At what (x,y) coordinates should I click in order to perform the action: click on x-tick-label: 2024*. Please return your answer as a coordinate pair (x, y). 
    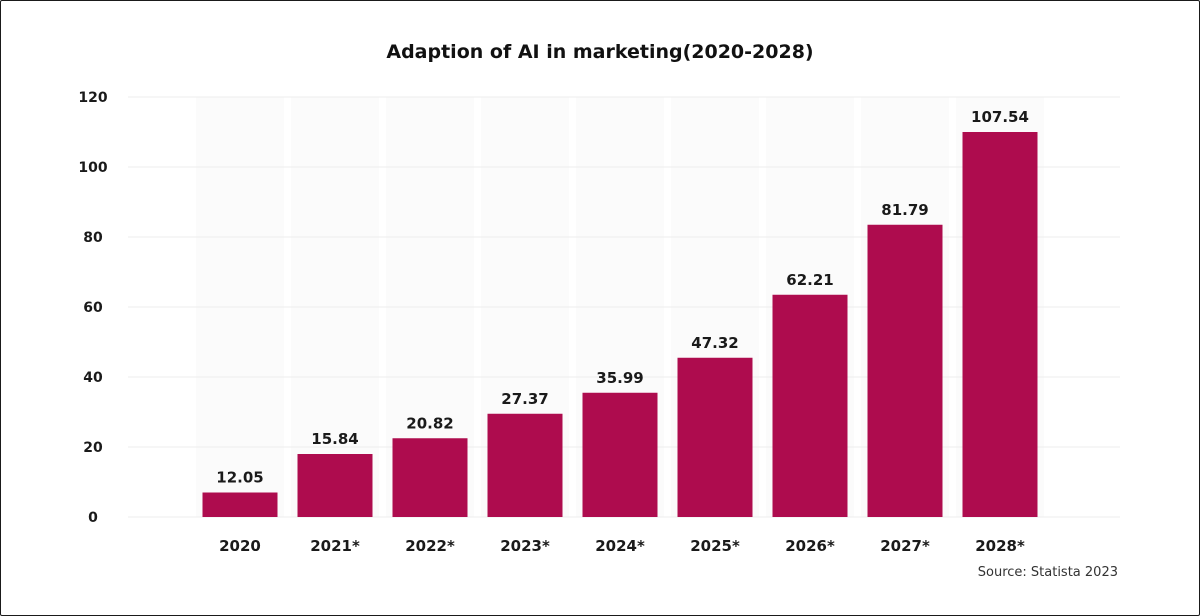
    Looking at the image, I should click on (620, 546).